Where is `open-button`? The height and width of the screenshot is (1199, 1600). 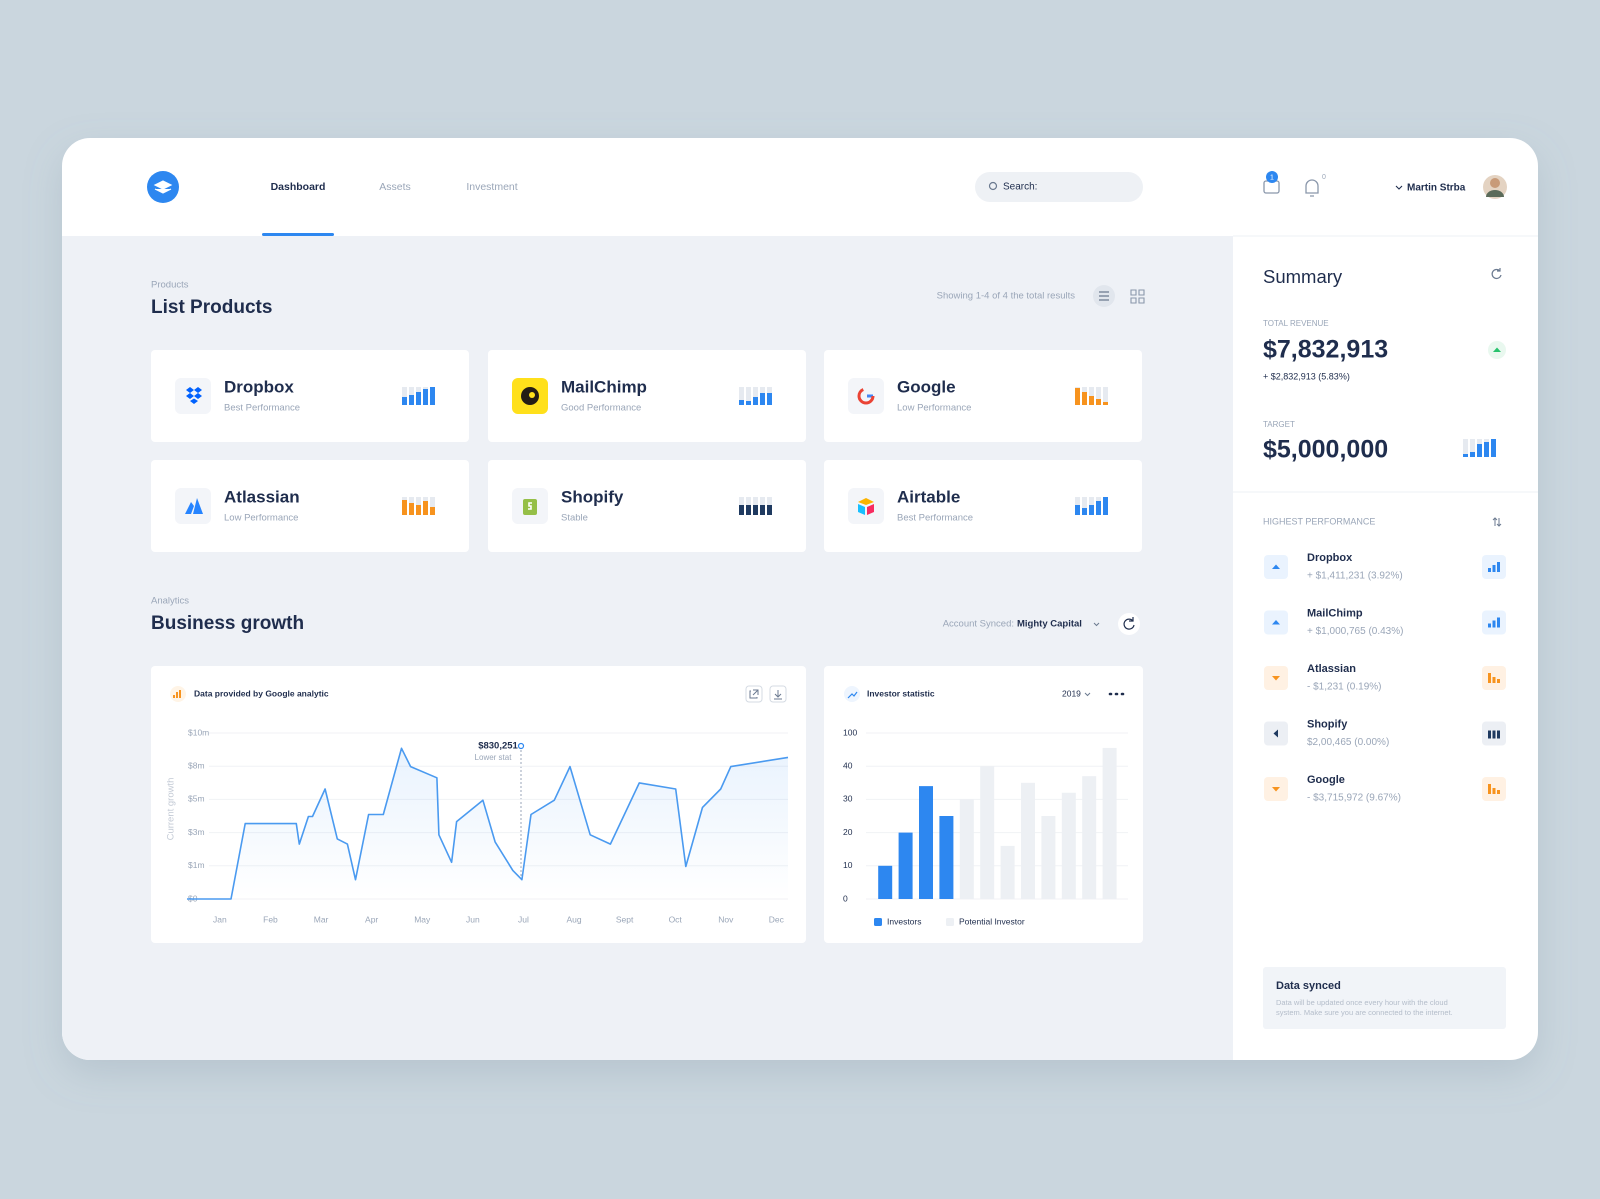 open-button is located at coordinates (754, 694).